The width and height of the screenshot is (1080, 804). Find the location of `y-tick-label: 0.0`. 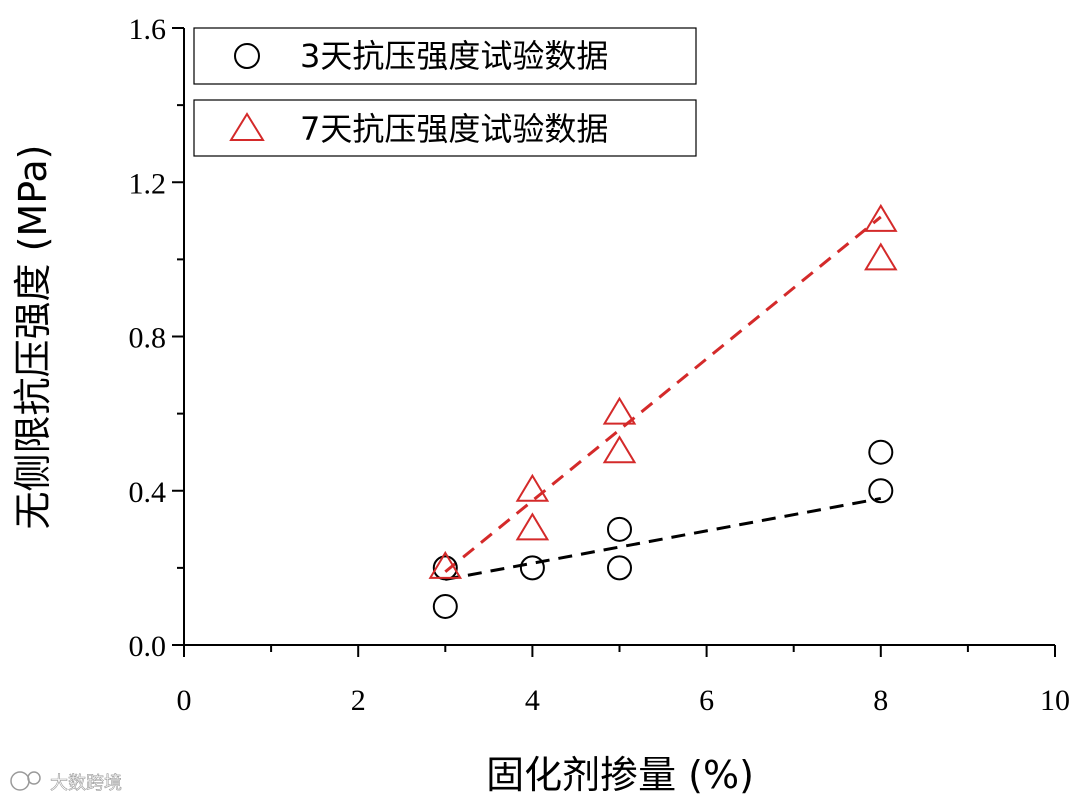

y-tick-label: 0.0 is located at coordinates (148, 646).